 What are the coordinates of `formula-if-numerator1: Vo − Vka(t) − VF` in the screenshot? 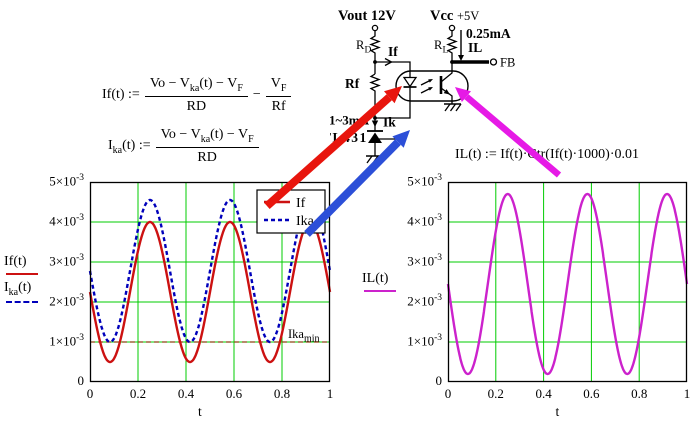 It's located at (196, 86).